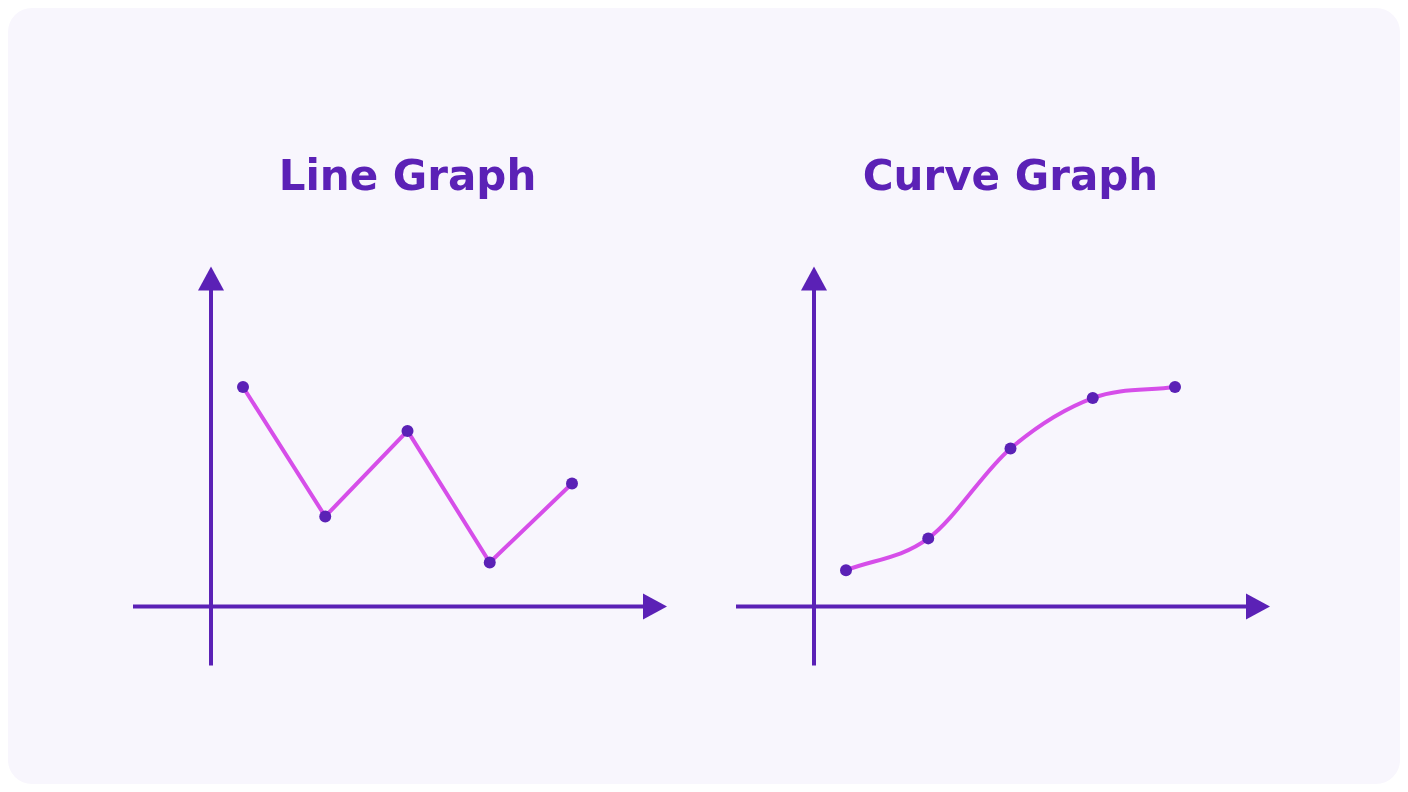 This screenshot has width=1408, height=792. I want to click on chart-title: Curve Graph, so click(1010, 176).